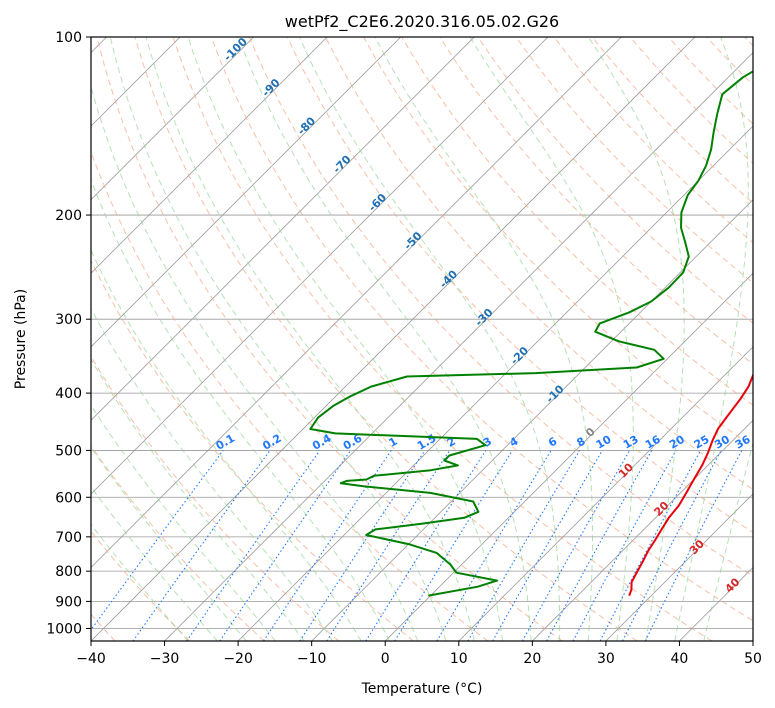  Describe the element at coordinates (753, 659) in the screenshot. I see `x-tick-label: 50` at that location.